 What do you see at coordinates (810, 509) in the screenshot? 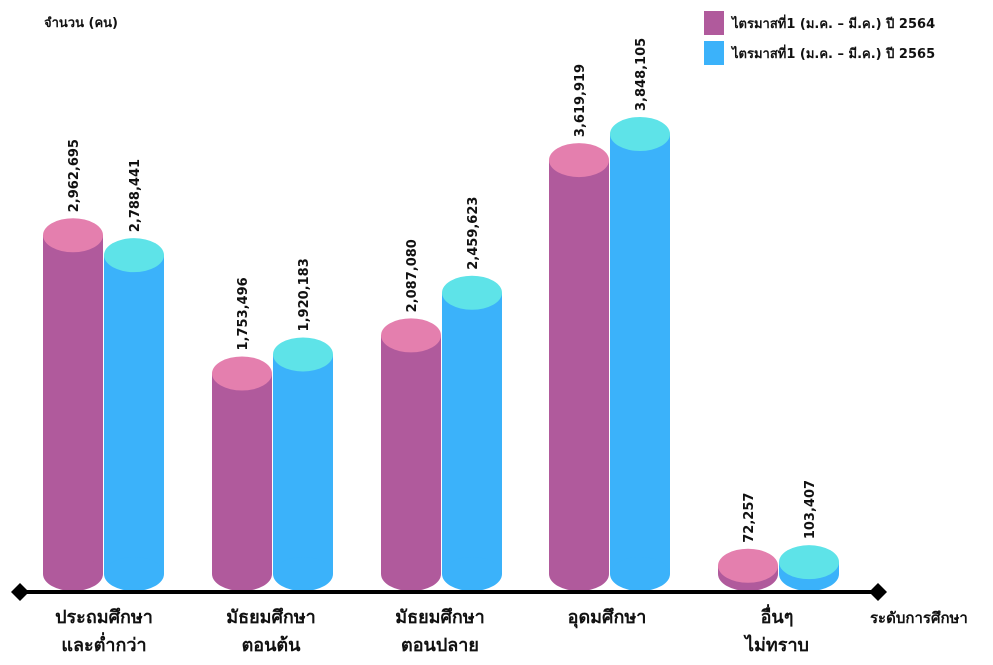
I see `value-label: 103,407` at bounding box center [810, 509].